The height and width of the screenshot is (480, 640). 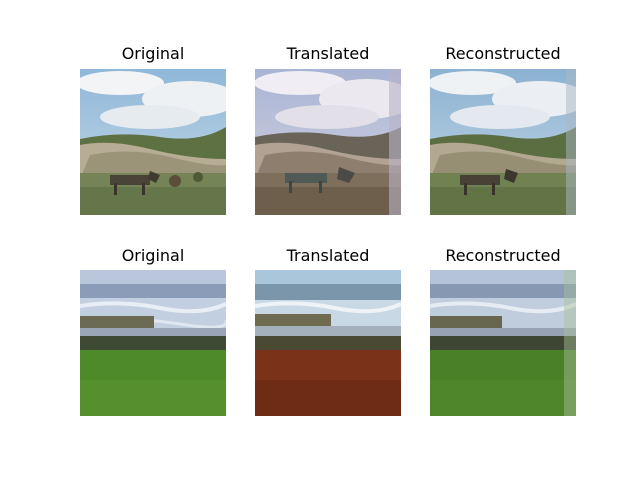 What do you see at coordinates (503, 53) in the screenshot?
I see `panel-title-row1-reconstructed: Reconstructed` at bounding box center [503, 53].